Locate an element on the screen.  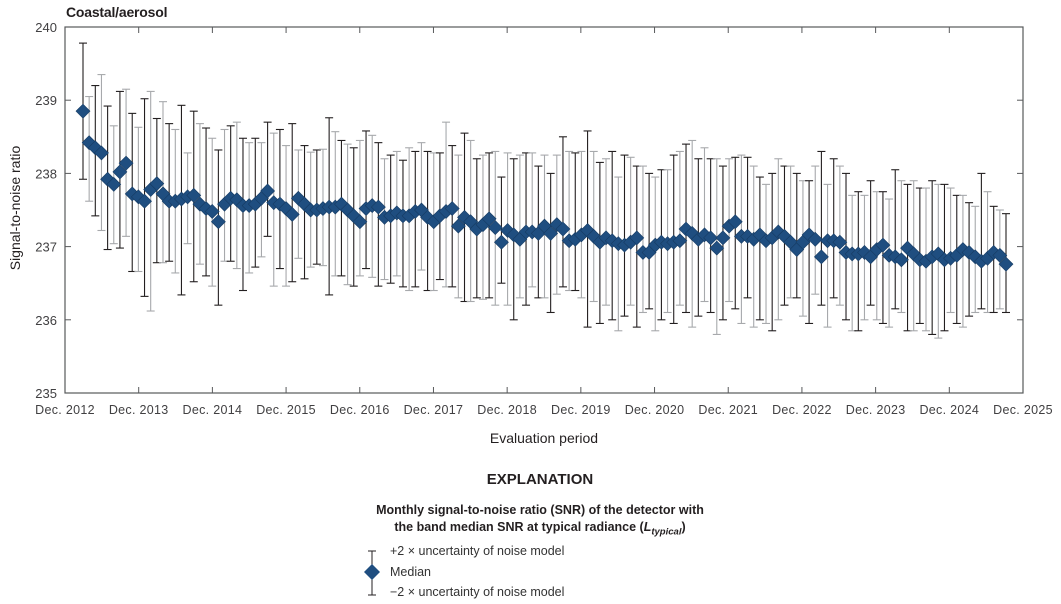
x-tick-label: Dec. 2024 is located at coordinates (949, 410).